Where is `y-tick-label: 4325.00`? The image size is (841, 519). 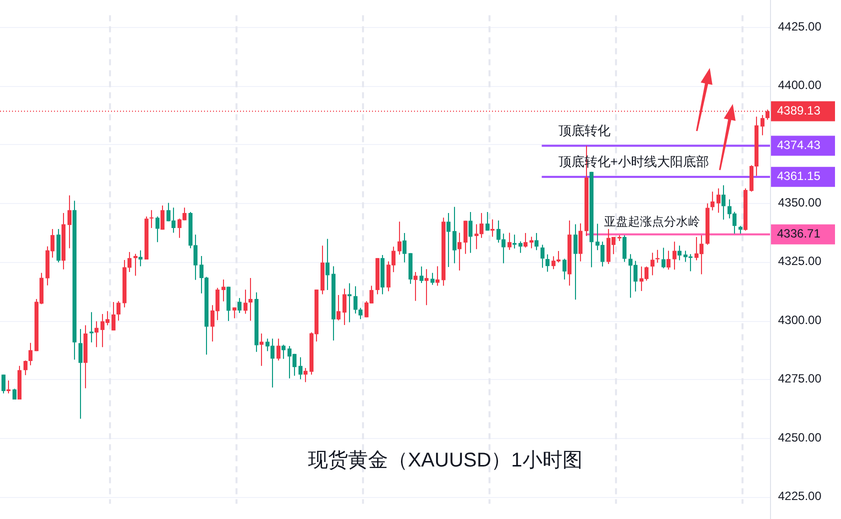
y-tick-label: 4325.00 is located at coordinates (800, 261).